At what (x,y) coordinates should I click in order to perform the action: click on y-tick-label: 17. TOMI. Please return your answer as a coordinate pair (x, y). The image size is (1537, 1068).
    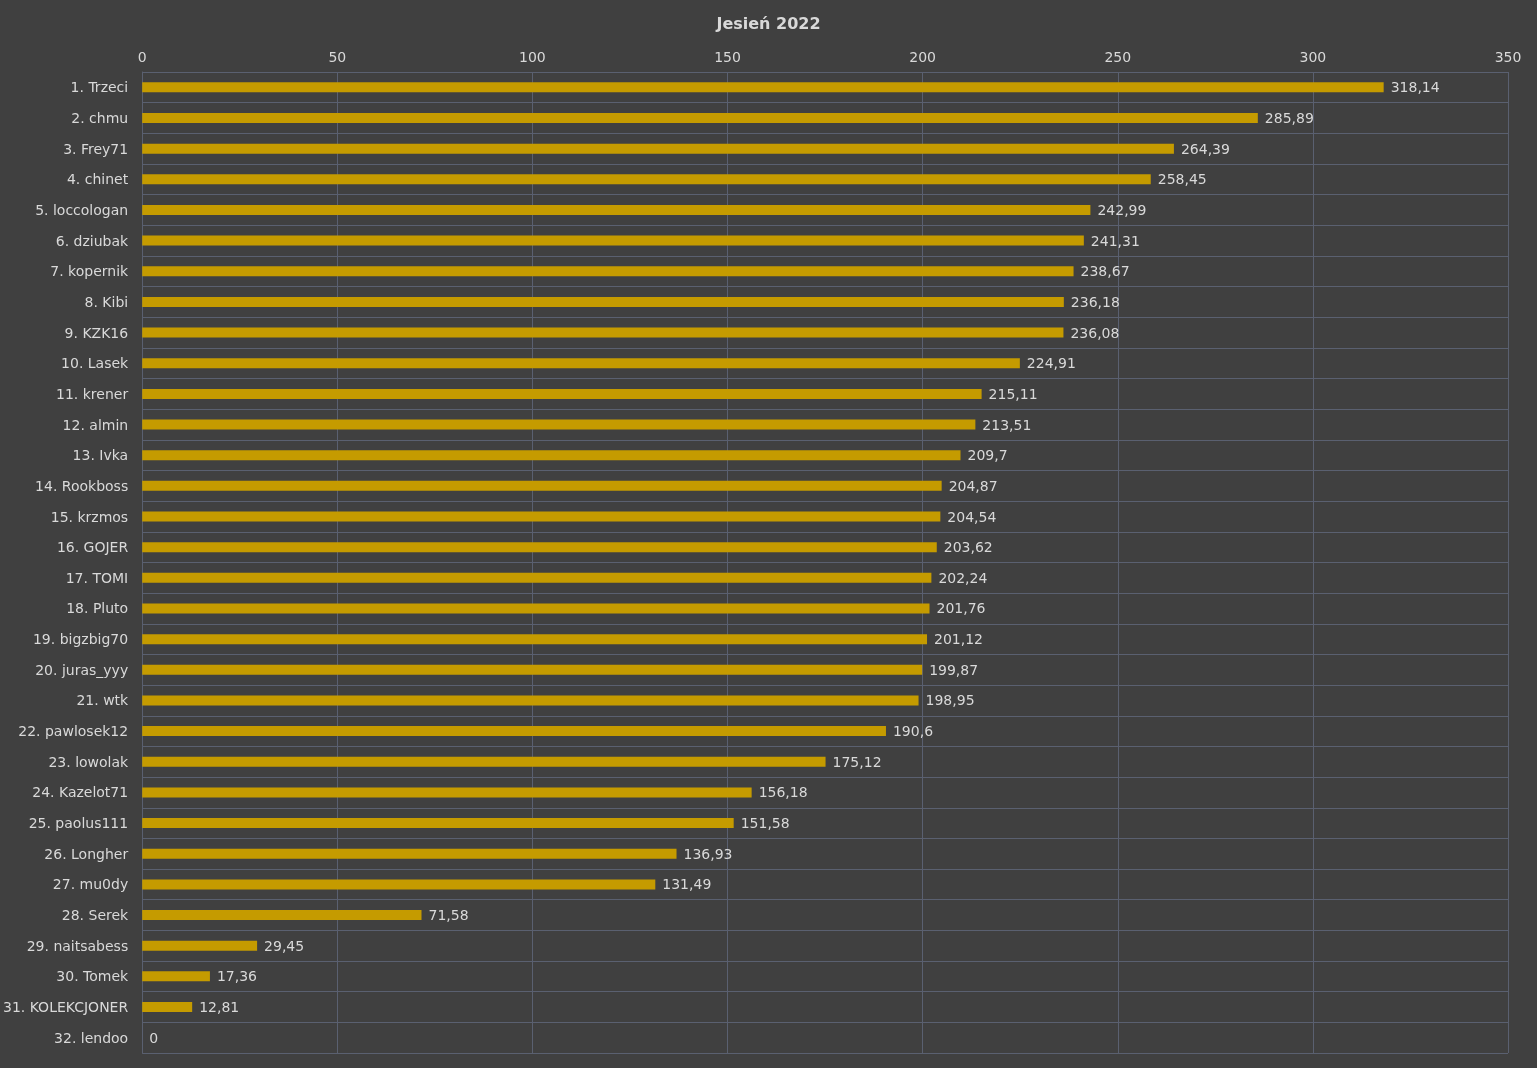
    Looking at the image, I should click on (97, 577).